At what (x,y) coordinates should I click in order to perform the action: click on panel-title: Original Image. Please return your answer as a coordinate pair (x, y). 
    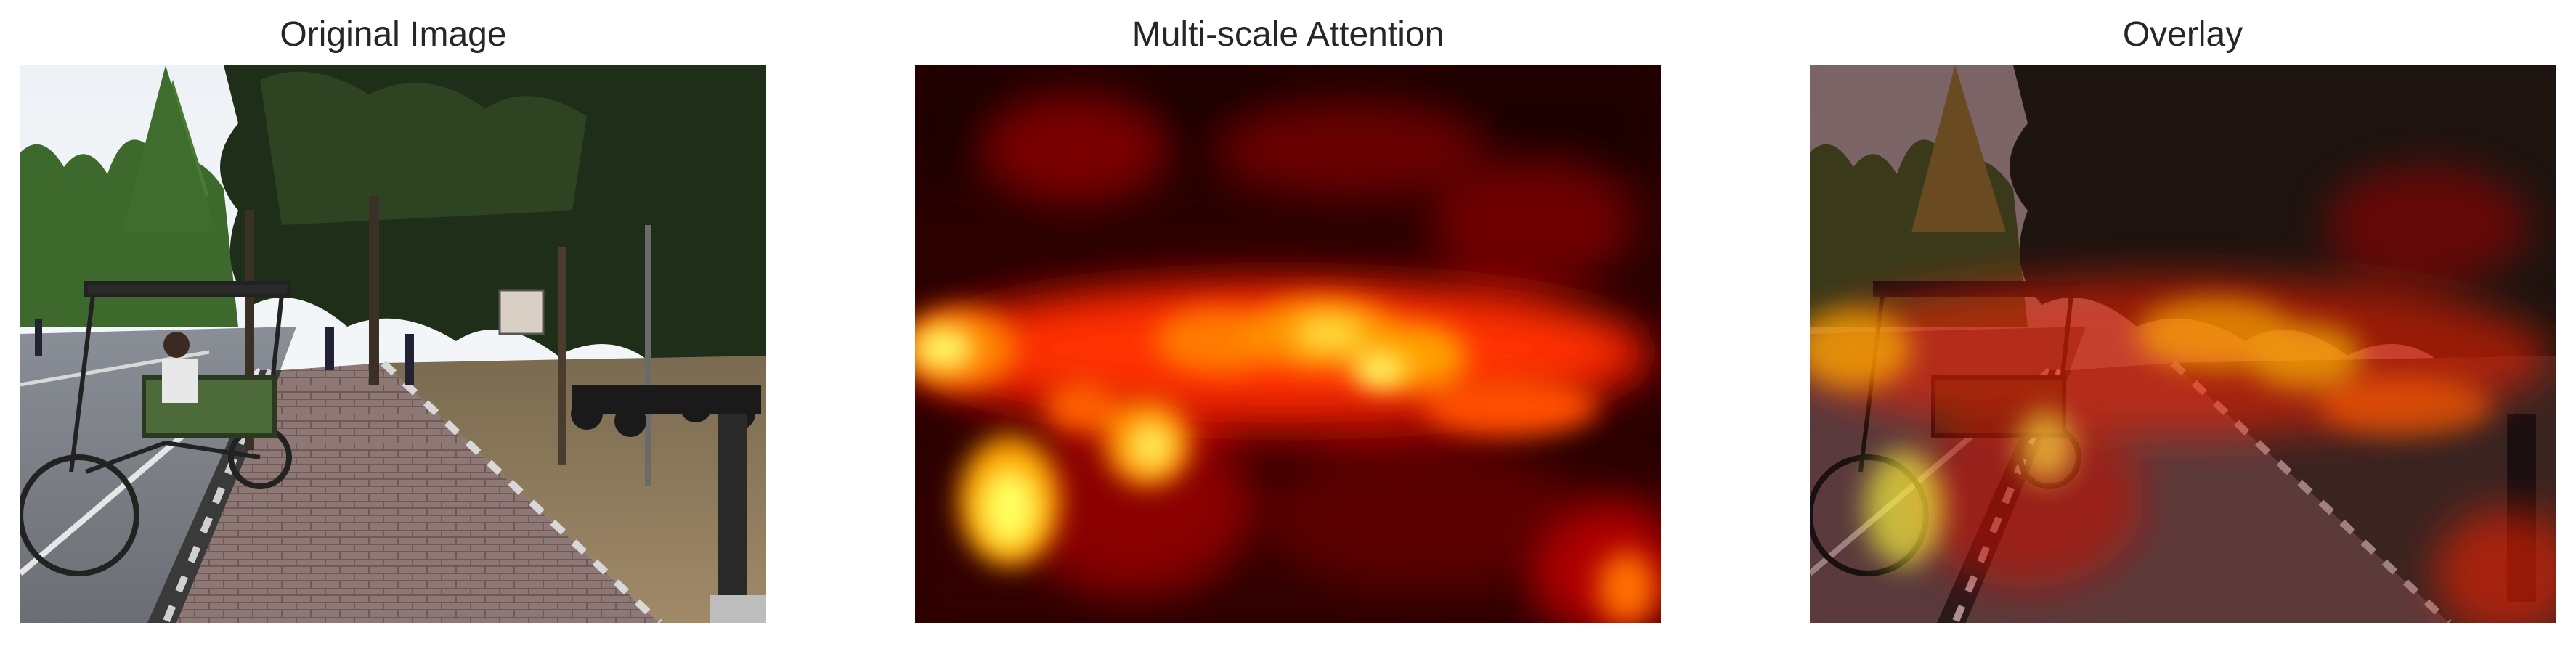
    Looking at the image, I should click on (393, 34).